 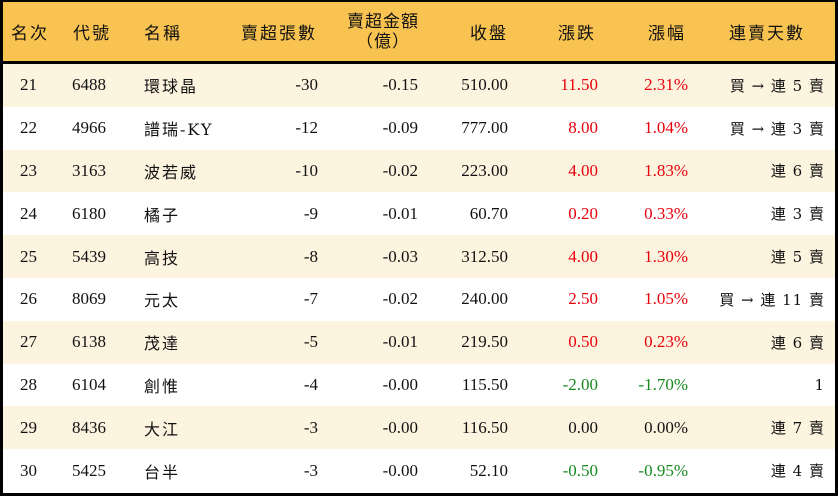 What do you see at coordinates (179, 130) in the screenshot?
I see `cell-name: 譜瑞-KY` at bounding box center [179, 130].